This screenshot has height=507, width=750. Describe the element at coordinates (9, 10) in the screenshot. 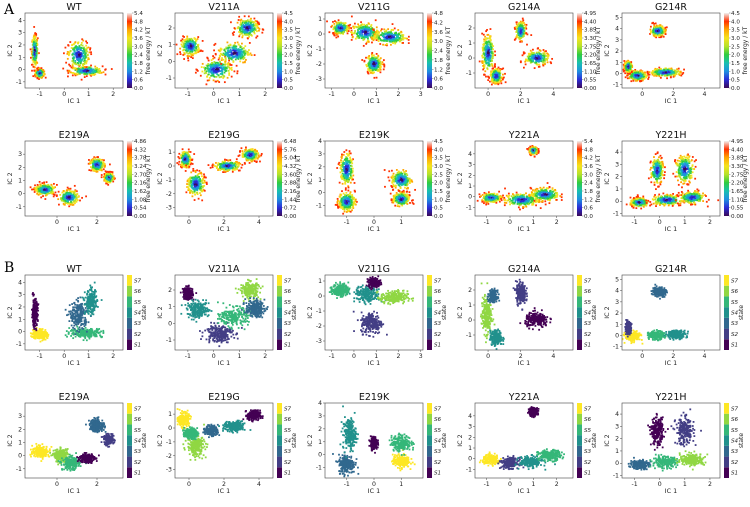

I see `panel-letter-a: A` at that location.